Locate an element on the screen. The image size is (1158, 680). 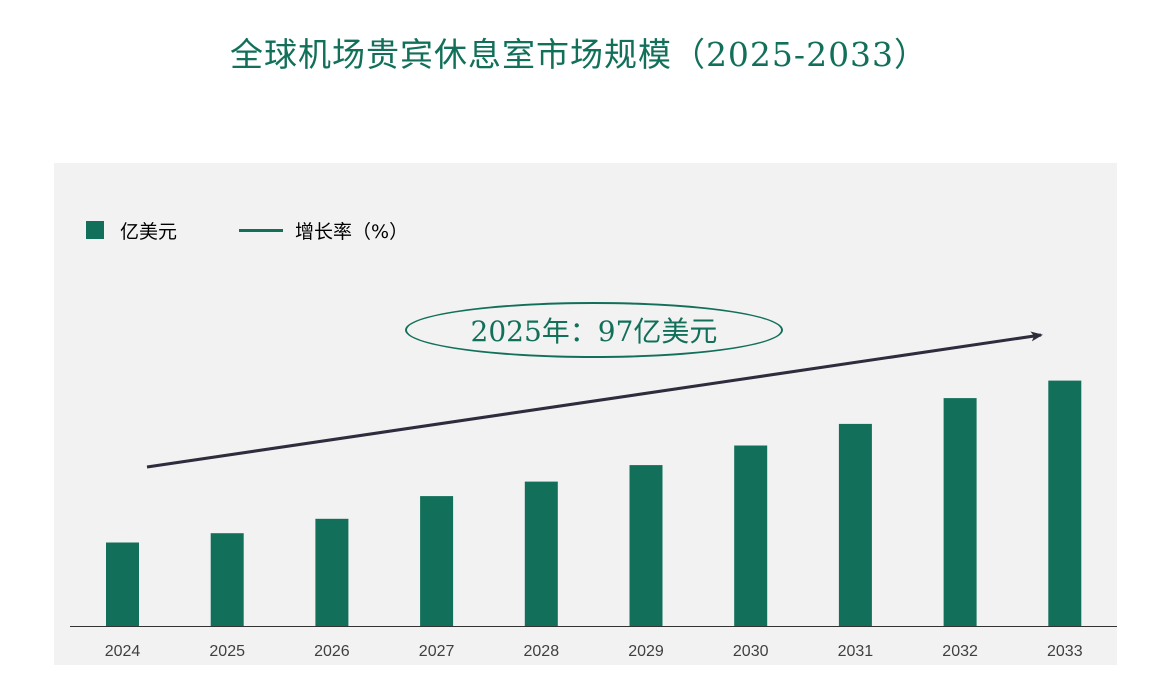
bar-2031 is located at coordinates (855, 524).